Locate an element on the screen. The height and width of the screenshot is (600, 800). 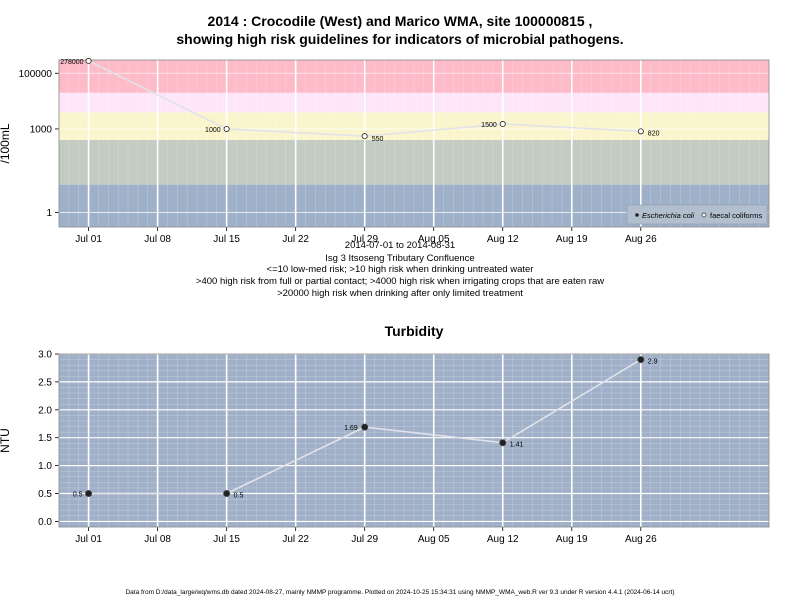
legend-marker-faecal is located at coordinates (704, 215).